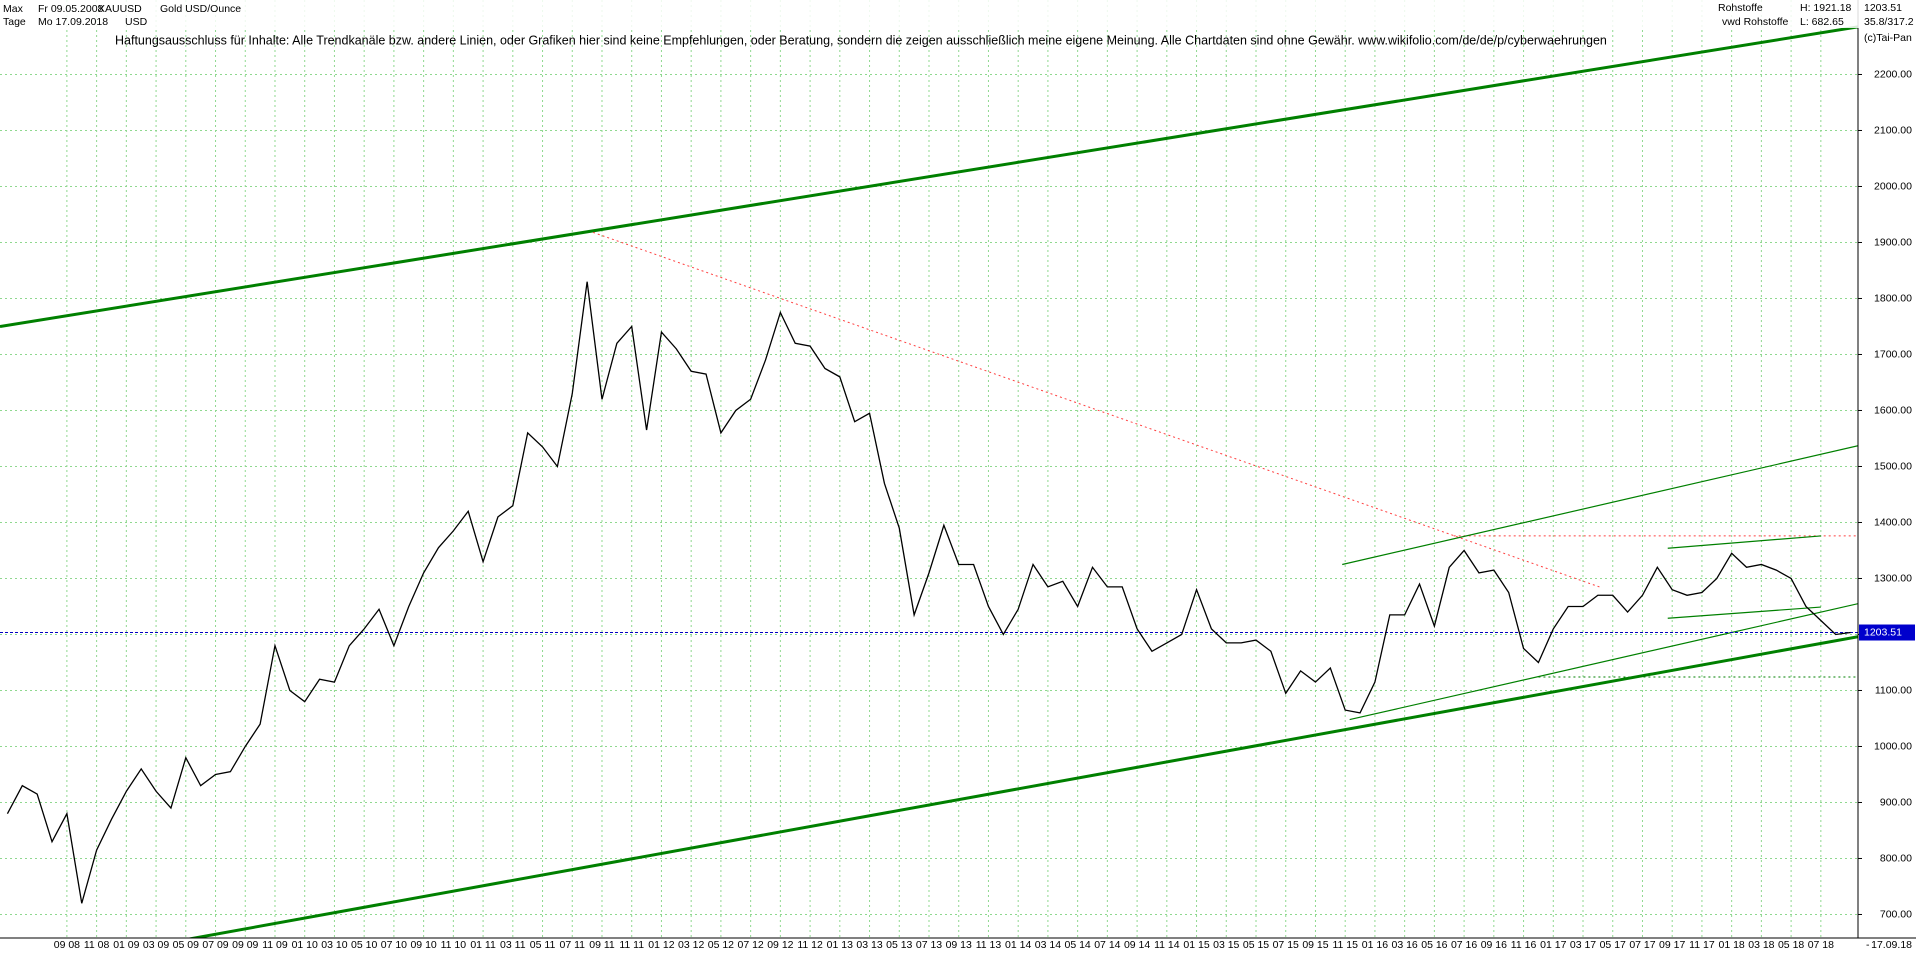 This screenshot has width=1916, height=957. What do you see at coordinates (136, 22) in the screenshot?
I see `currency: USD` at bounding box center [136, 22].